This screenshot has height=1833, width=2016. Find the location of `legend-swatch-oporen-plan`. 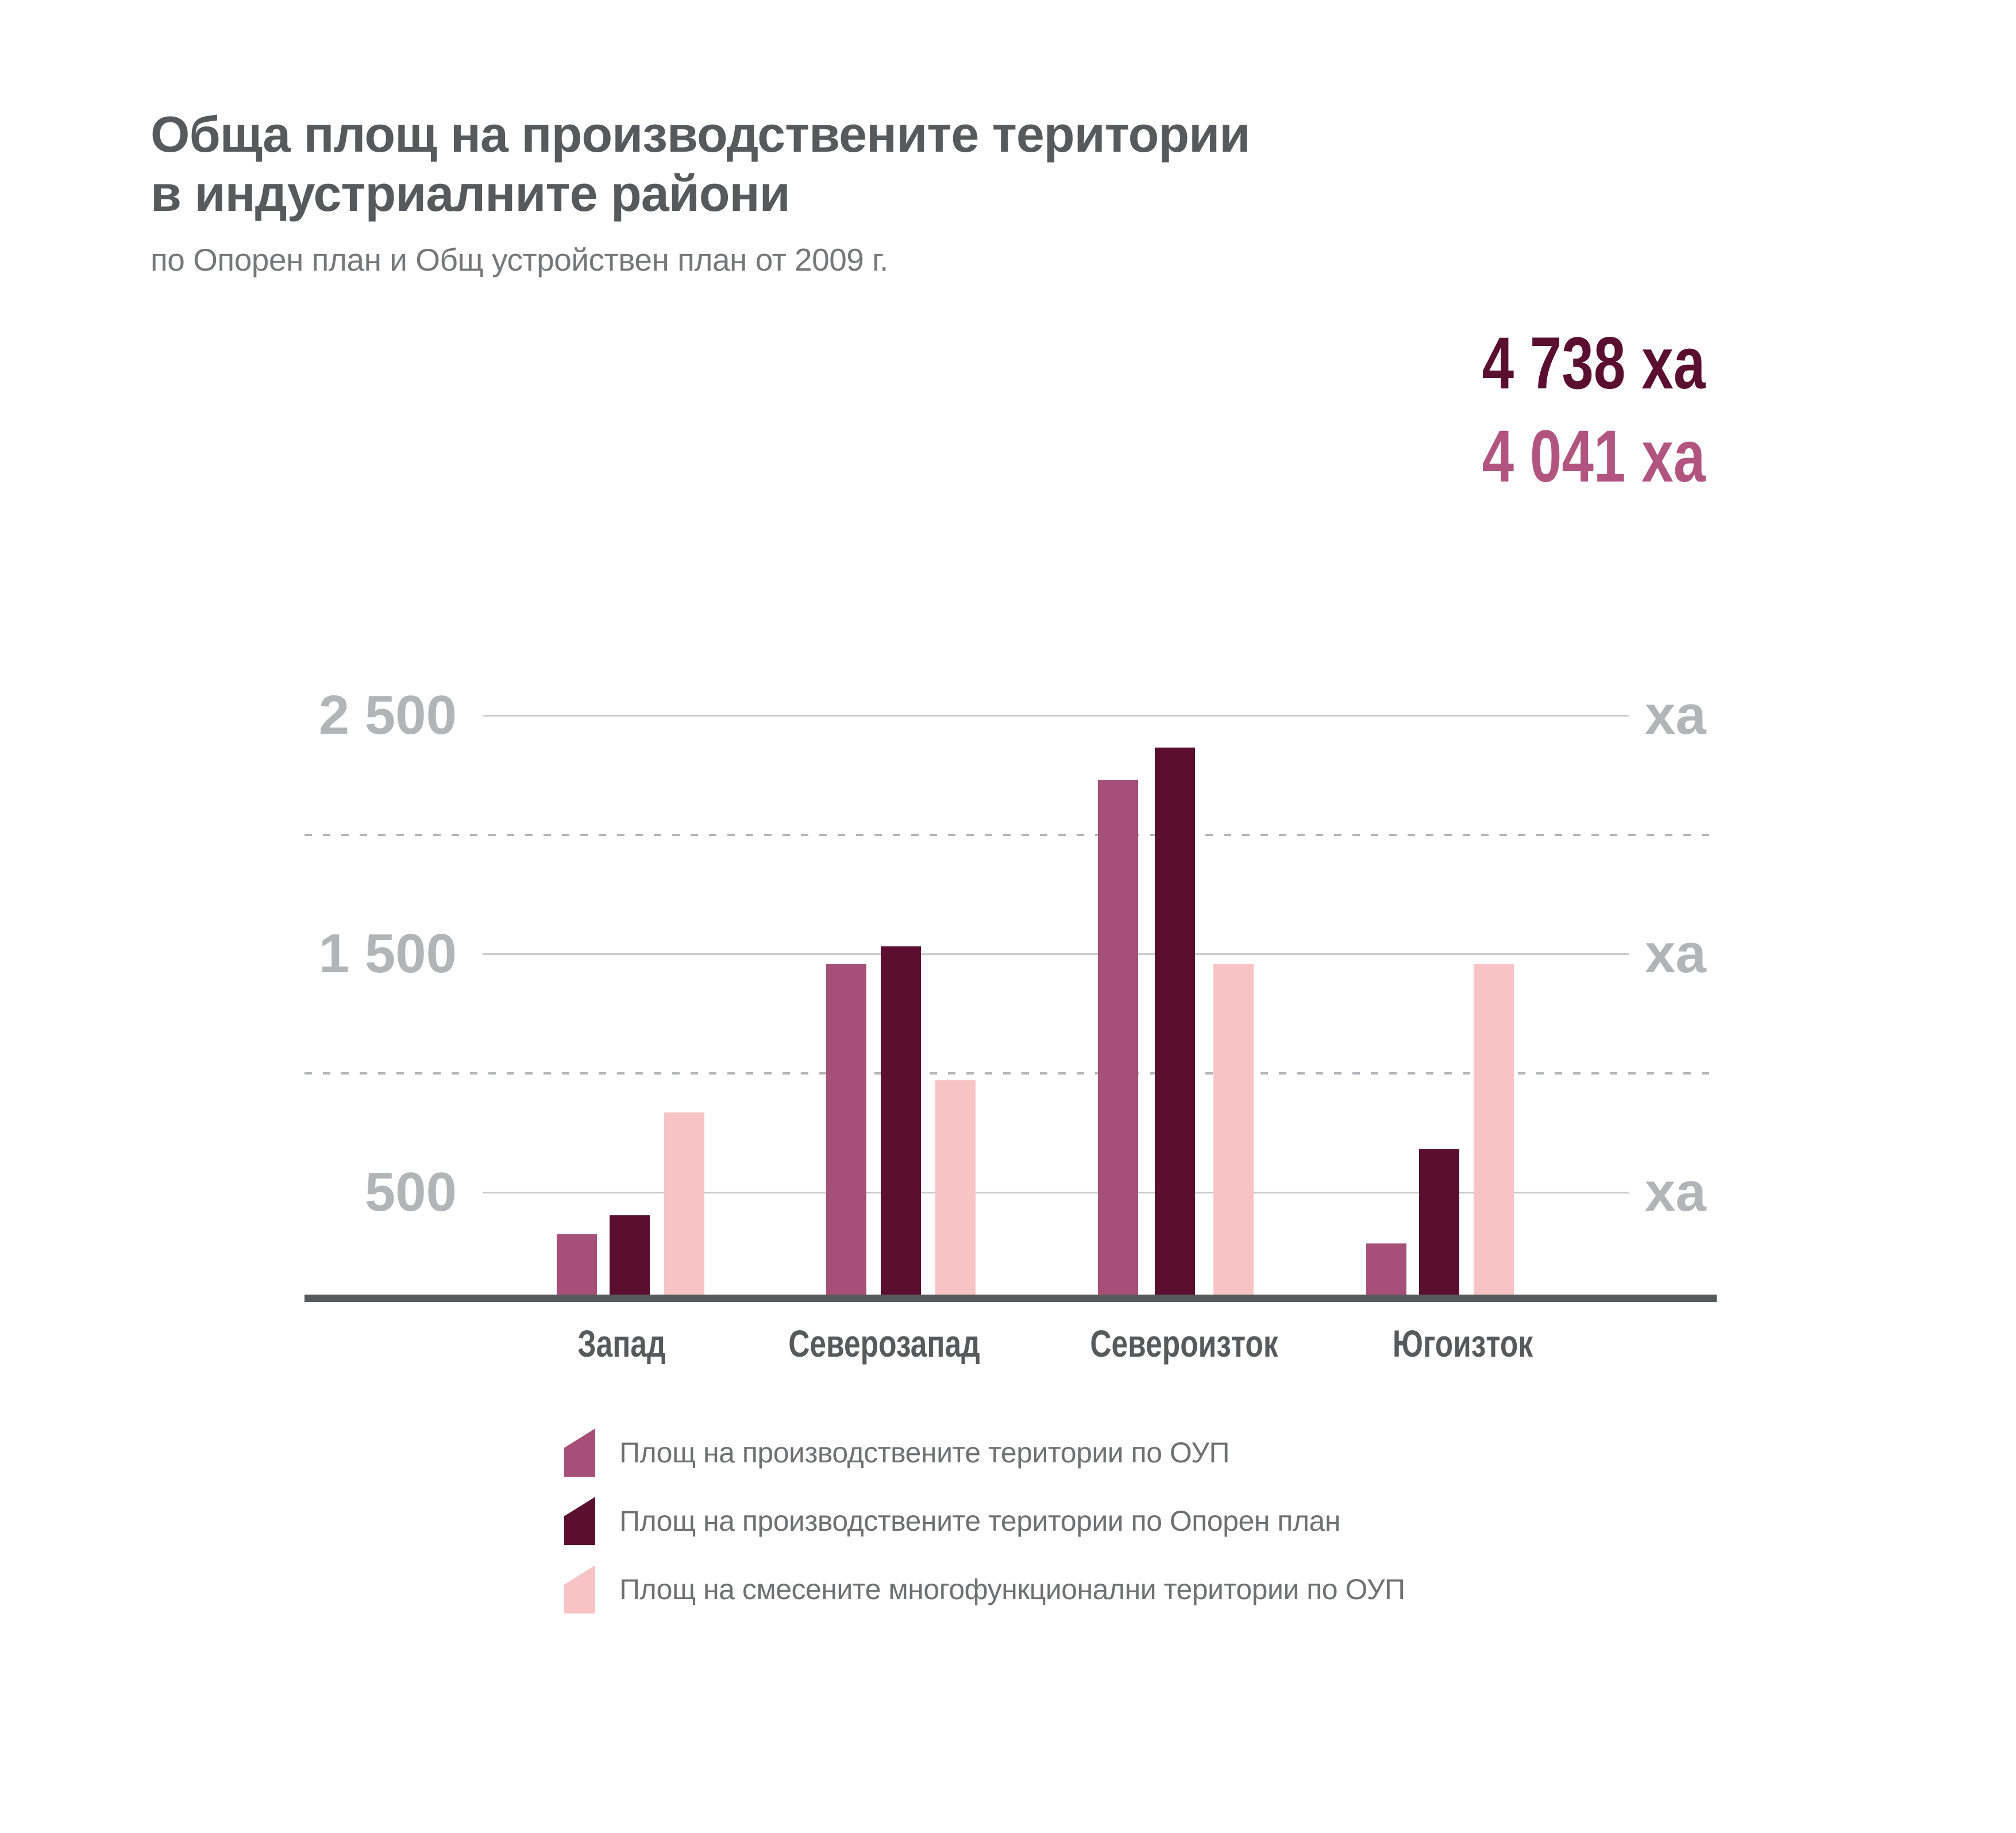

legend-swatch-oporen-plan is located at coordinates (579, 1521).